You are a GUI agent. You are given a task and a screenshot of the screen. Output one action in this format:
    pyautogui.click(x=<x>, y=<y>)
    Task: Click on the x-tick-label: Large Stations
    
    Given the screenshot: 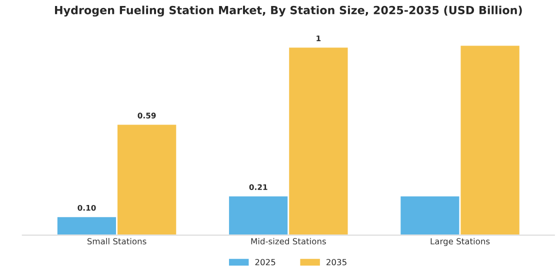 What is the action you would take?
    pyautogui.click(x=460, y=242)
    